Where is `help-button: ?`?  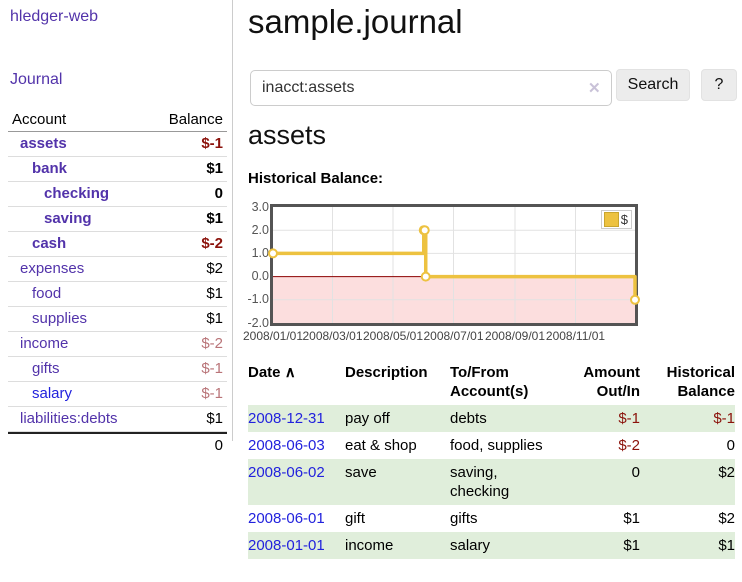 help-button: ? is located at coordinates (719, 85).